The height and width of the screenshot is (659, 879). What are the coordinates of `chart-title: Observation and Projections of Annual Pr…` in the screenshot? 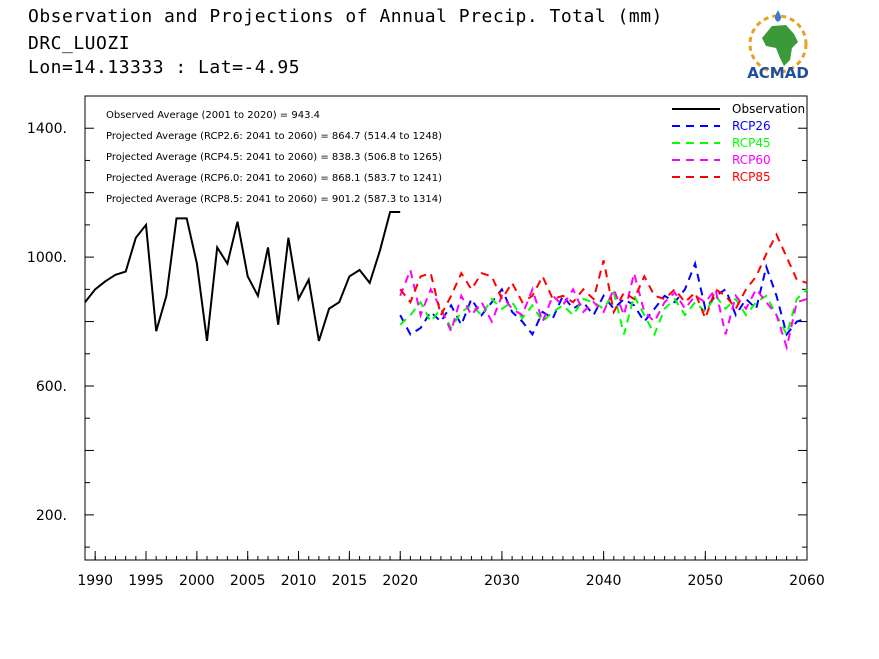 It's located at (345, 16).